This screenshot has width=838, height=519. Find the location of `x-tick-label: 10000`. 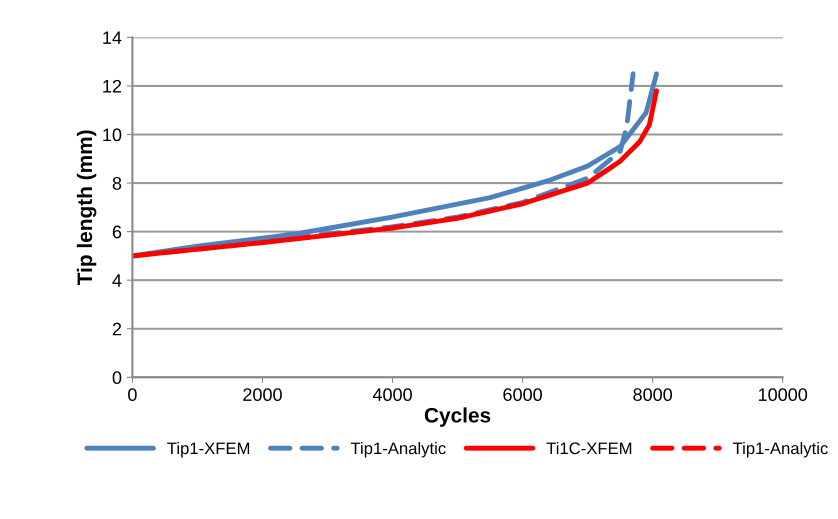

x-tick-label: 10000 is located at coordinates (783, 394).